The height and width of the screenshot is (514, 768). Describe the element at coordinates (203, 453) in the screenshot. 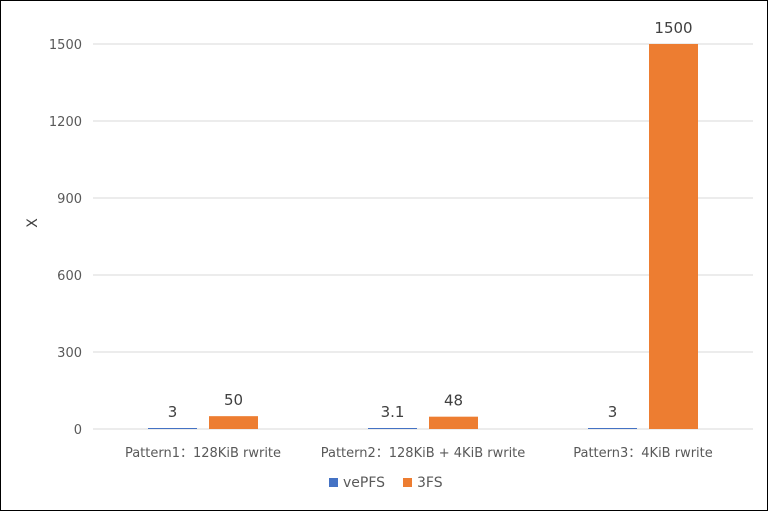

I see `x-category-label: Pattern1：128KiB rwrite` at that location.